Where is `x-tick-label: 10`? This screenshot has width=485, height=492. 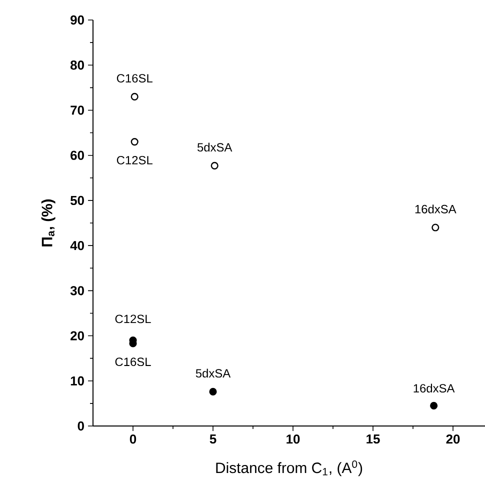 x-tick-label: 10 is located at coordinates (293, 439).